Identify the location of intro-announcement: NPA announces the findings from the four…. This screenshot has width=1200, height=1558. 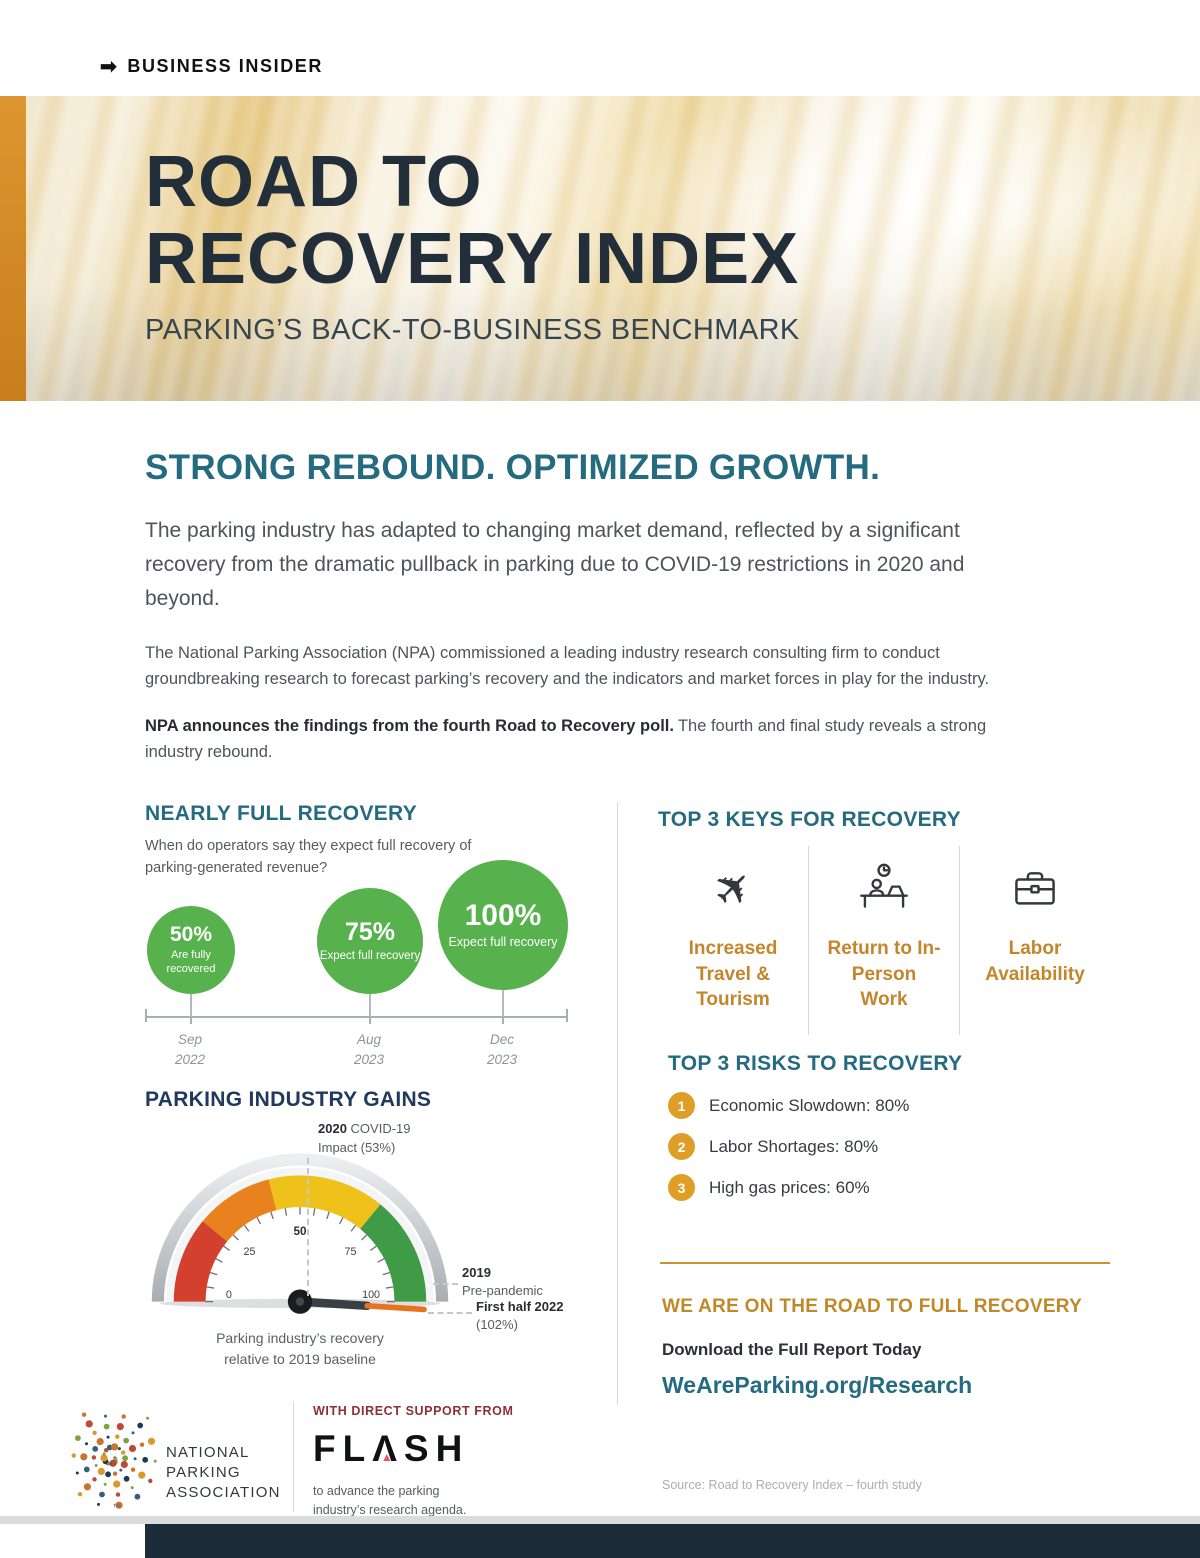
(579, 739).